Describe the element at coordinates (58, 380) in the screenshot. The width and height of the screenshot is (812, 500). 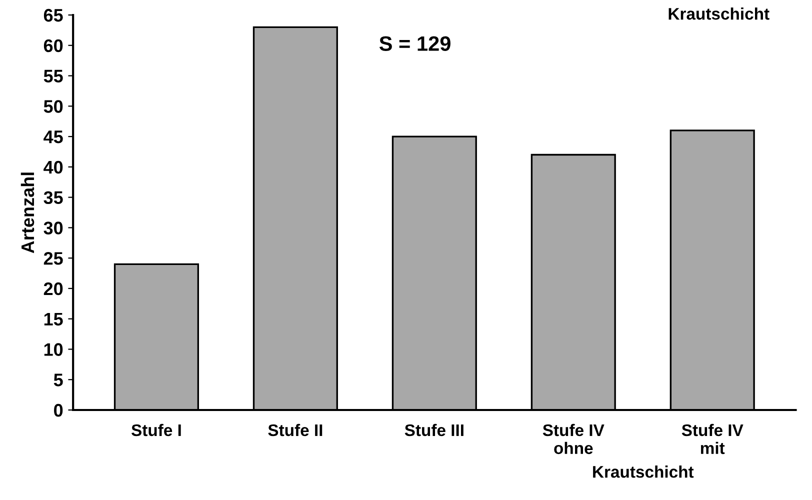
I see `y-tick-label: 5` at that location.